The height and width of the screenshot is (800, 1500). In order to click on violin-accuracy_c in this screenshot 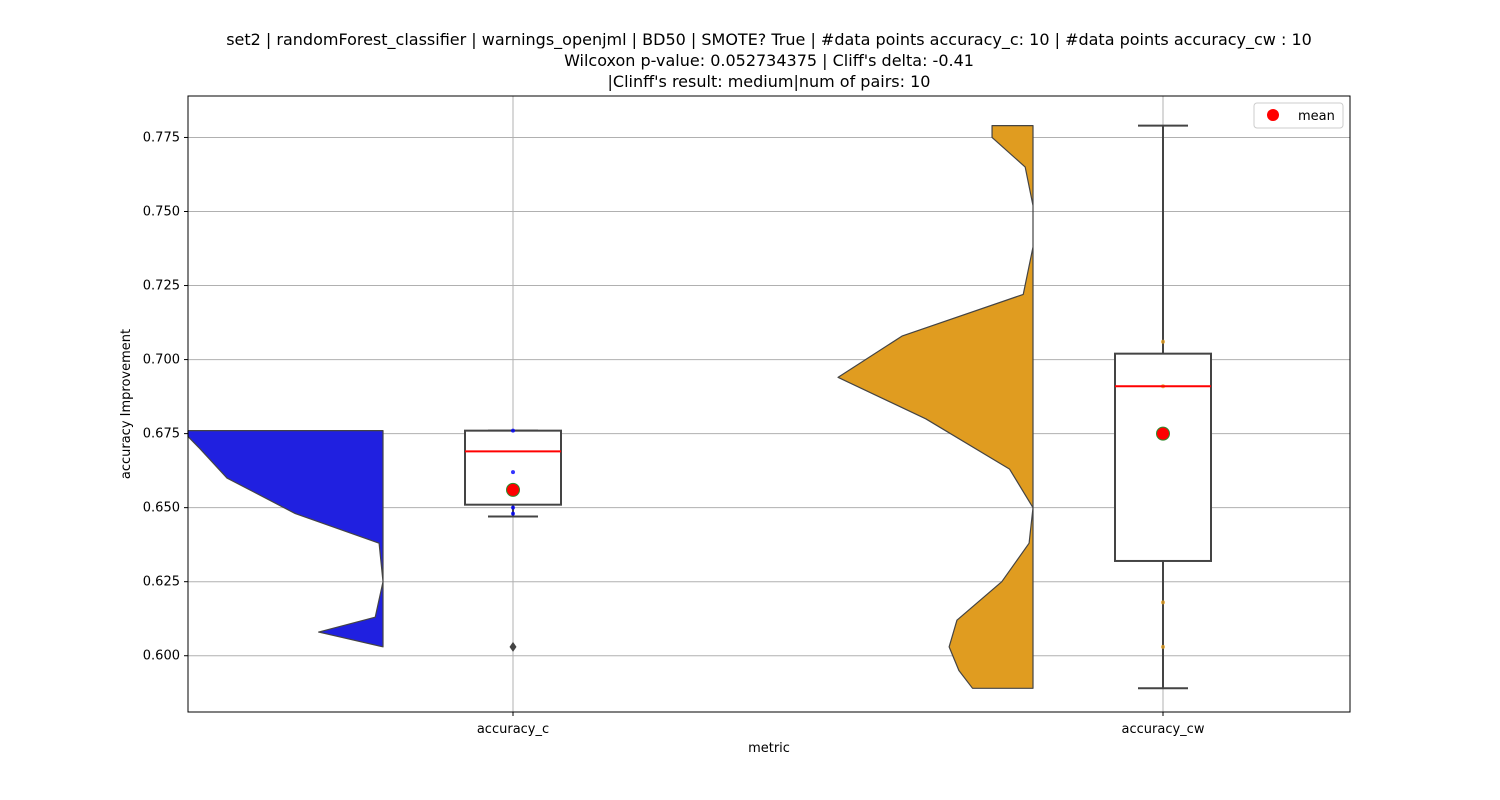, I will do `click(285, 539)`.